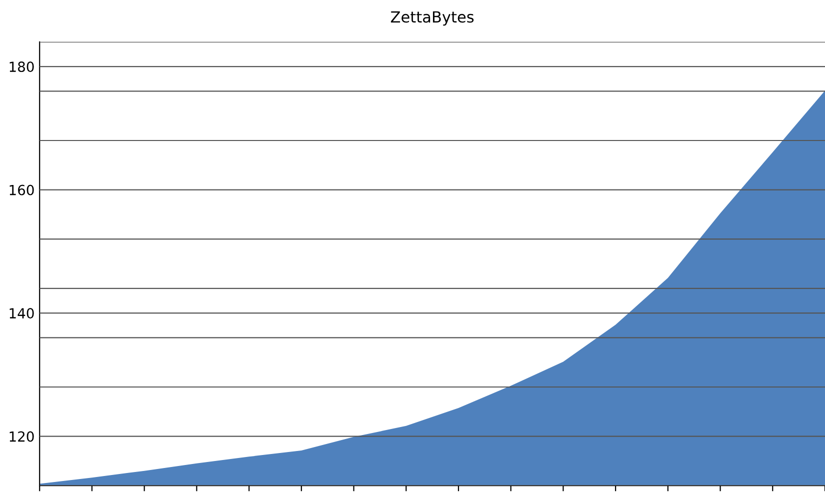 This screenshot has width=825, height=493. I want to click on y-tick-label: 160, so click(22, 190).